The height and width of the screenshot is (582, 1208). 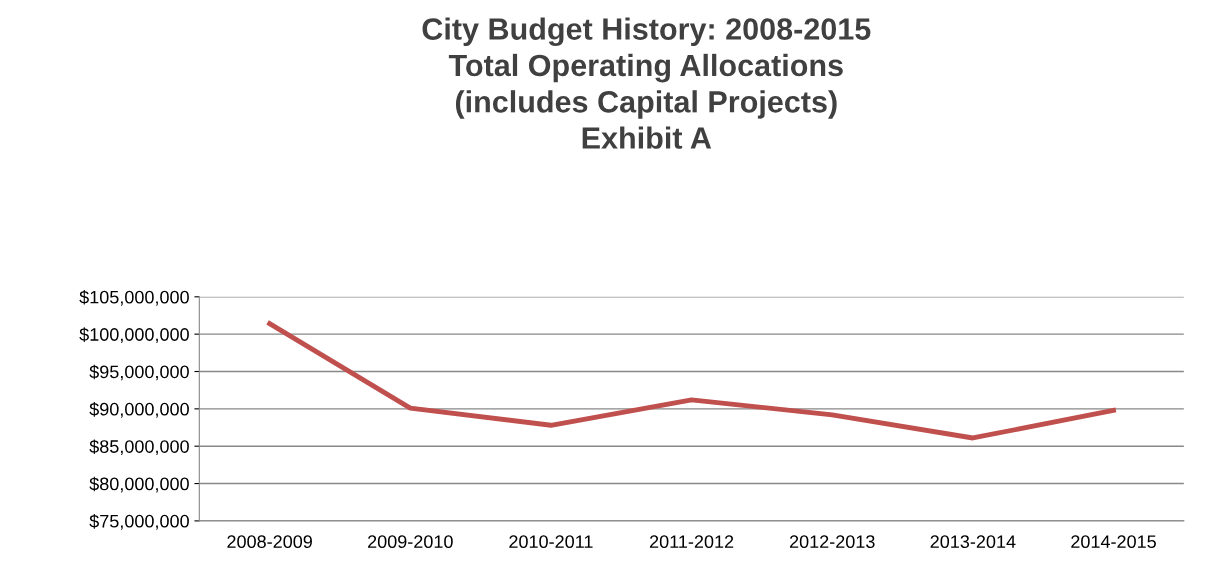 What do you see at coordinates (410, 542) in the screenshot?
I see `x-tick-label: 2009-2010` at bounding box center [410, 542].